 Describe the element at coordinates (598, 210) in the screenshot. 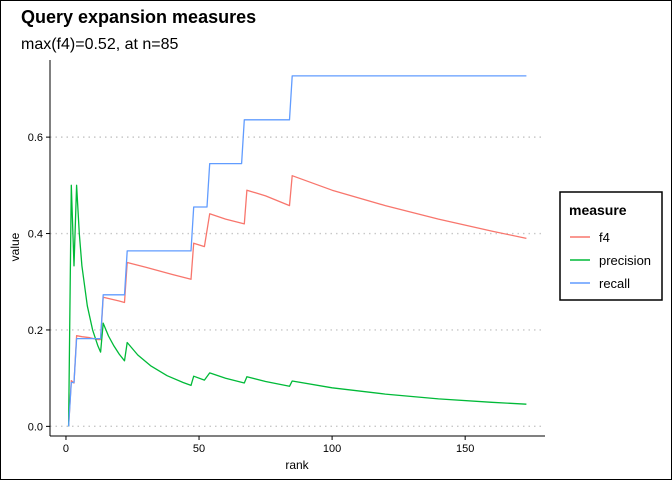

I see `legend-title: measure` at that location.